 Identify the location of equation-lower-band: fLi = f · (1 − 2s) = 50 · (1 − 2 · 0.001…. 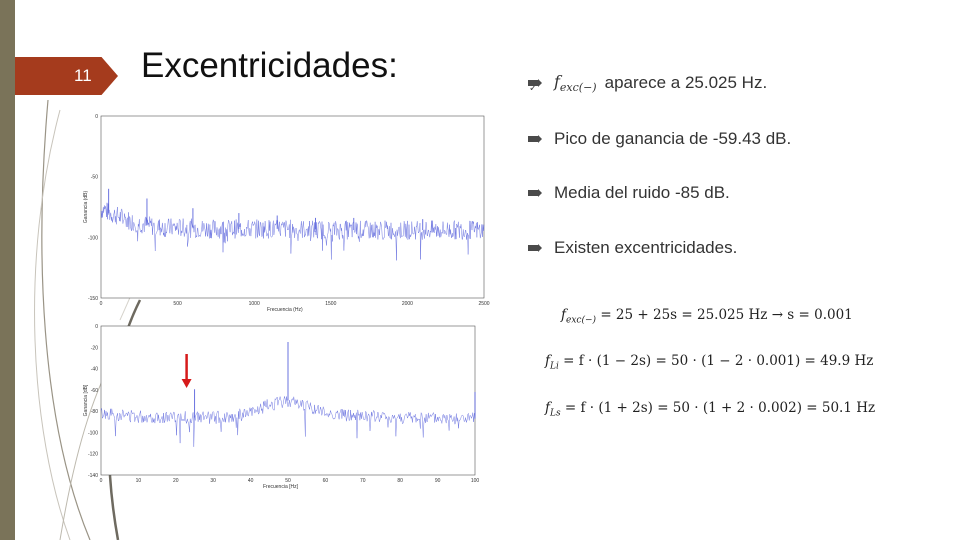
(709, 362).